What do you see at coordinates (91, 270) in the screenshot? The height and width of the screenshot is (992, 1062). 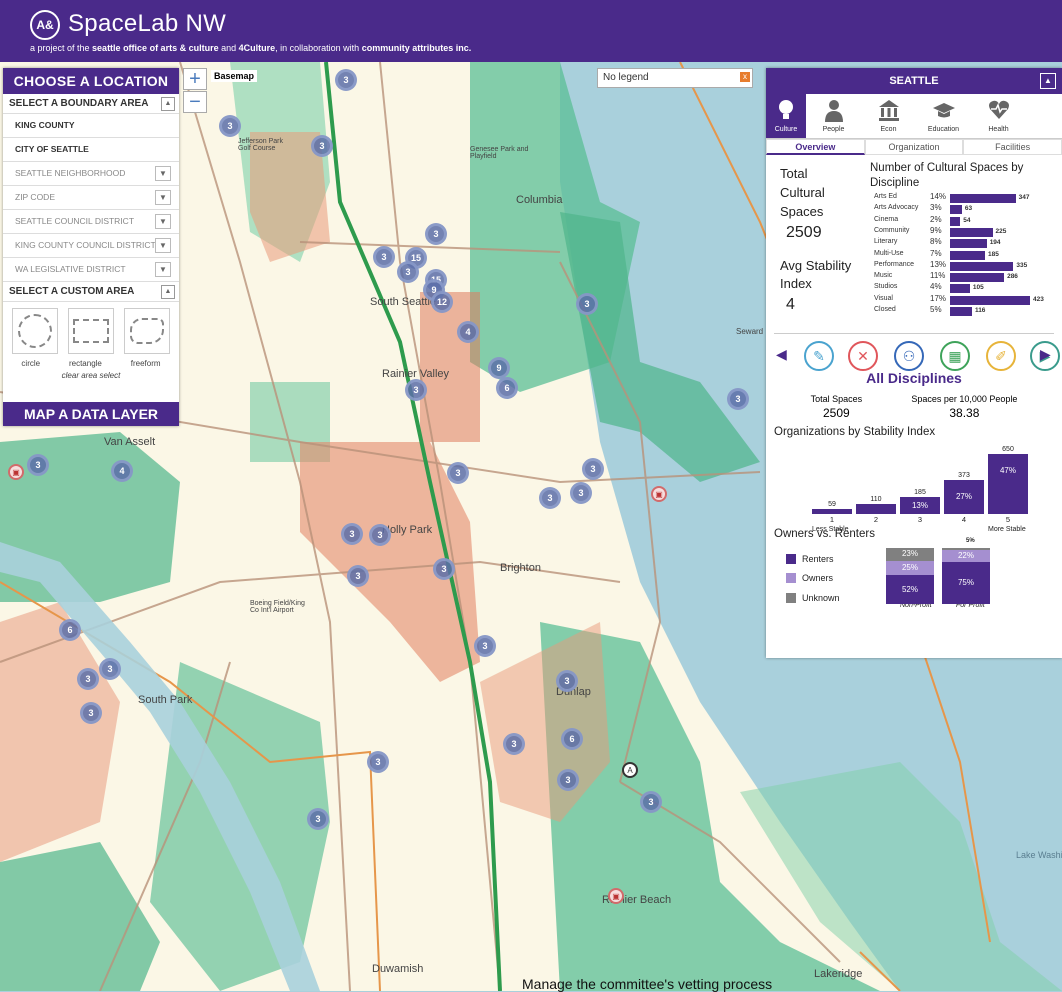 I see `boundary-dropdown-legislative: WA LEGISLATIVE DISTRICT ▼` at bounding box center [91, 270].